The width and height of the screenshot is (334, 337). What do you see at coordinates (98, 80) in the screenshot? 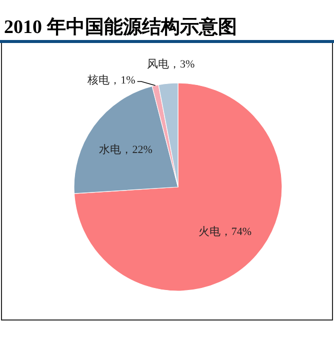
I see `slice-label: 核电` at bounding box center [98, 80].